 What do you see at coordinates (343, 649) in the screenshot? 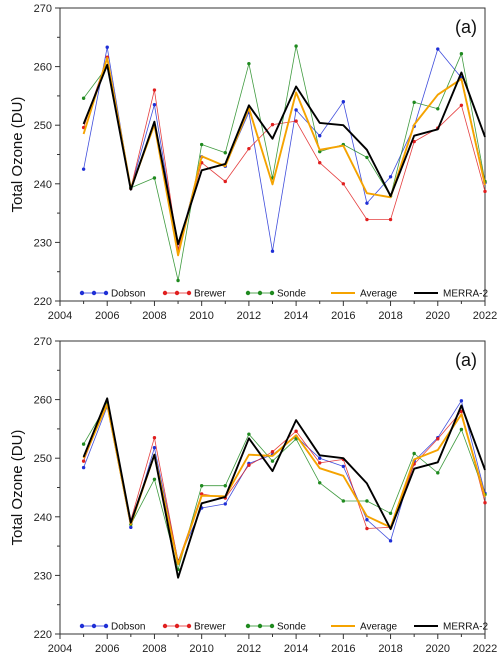
I see `x-tick-label: 2016` at bounding box center [343, 649].